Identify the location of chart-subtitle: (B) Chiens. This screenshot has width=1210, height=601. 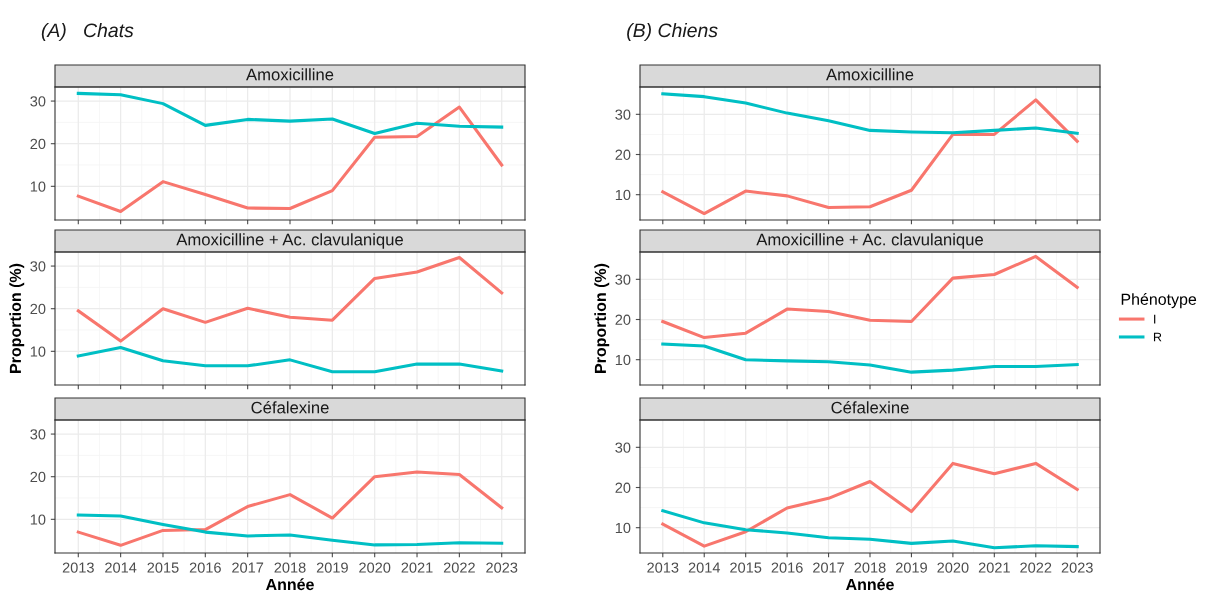
(672, 32).